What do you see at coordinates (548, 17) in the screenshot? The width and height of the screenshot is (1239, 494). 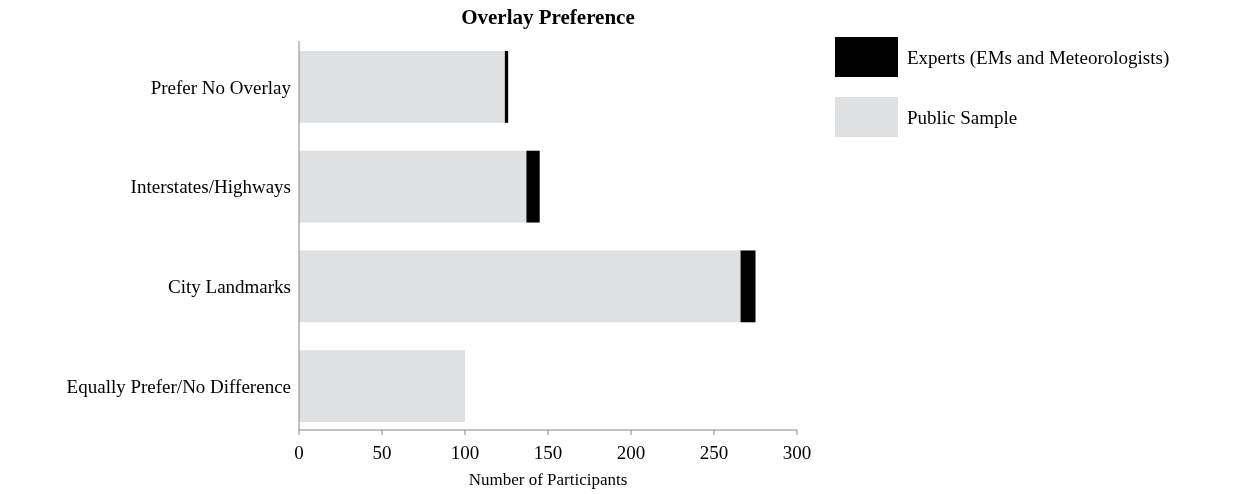 I see `chart-title: Overlay Preference` at bounding box center [548, 17].